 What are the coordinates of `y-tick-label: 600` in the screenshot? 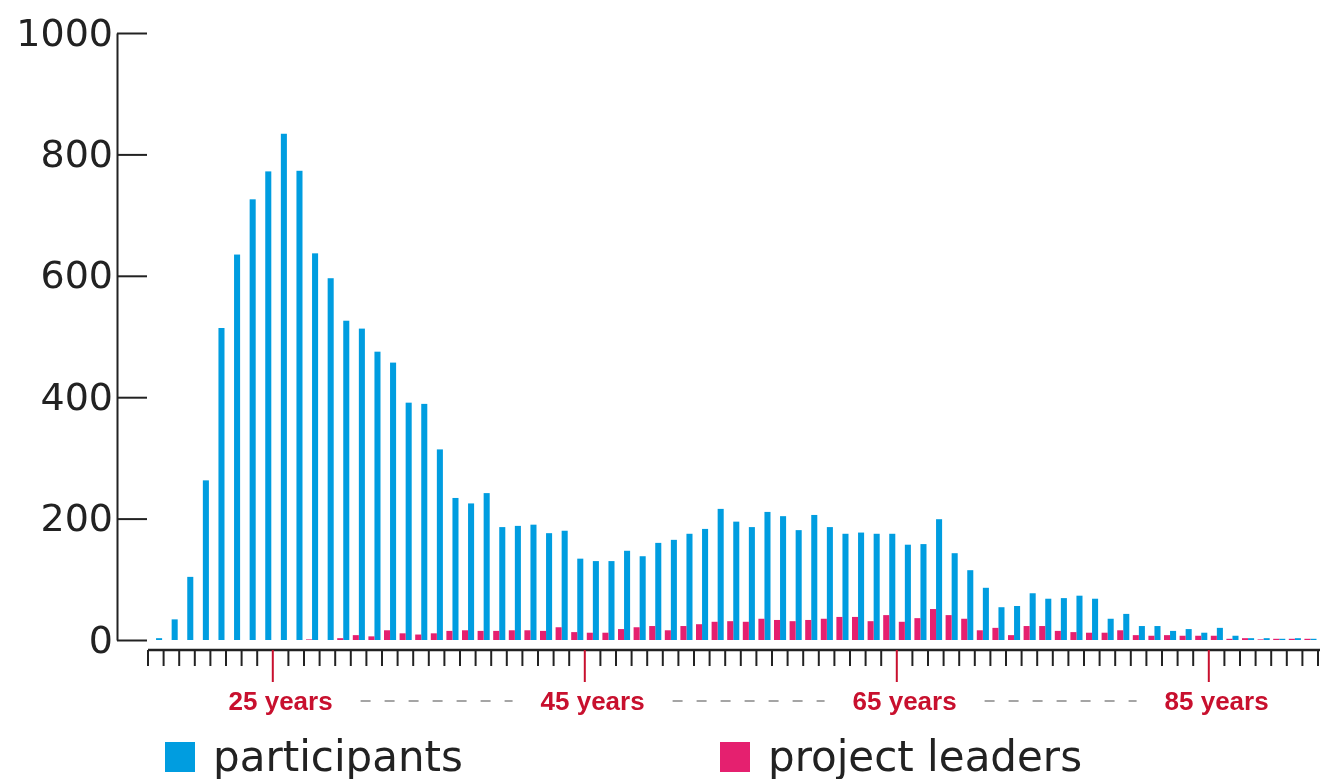 It's located at (76, 275).